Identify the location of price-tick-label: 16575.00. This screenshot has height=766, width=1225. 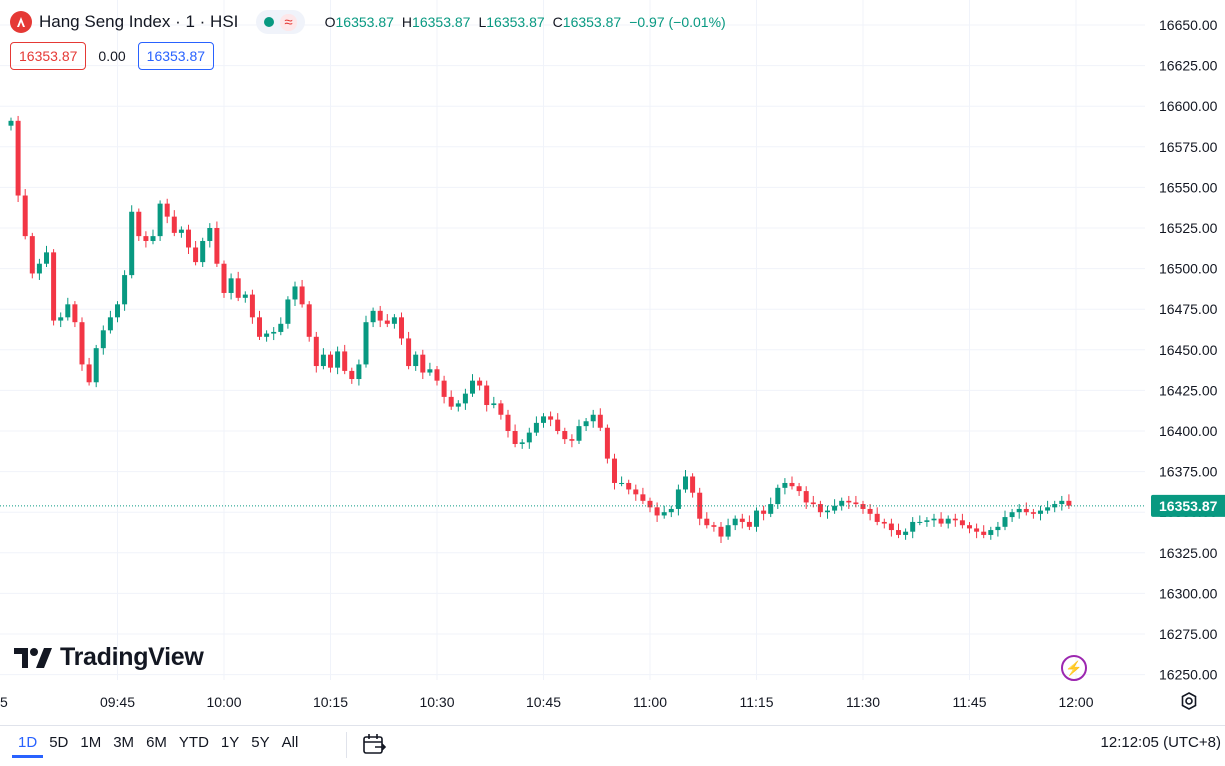
(1188, 147).